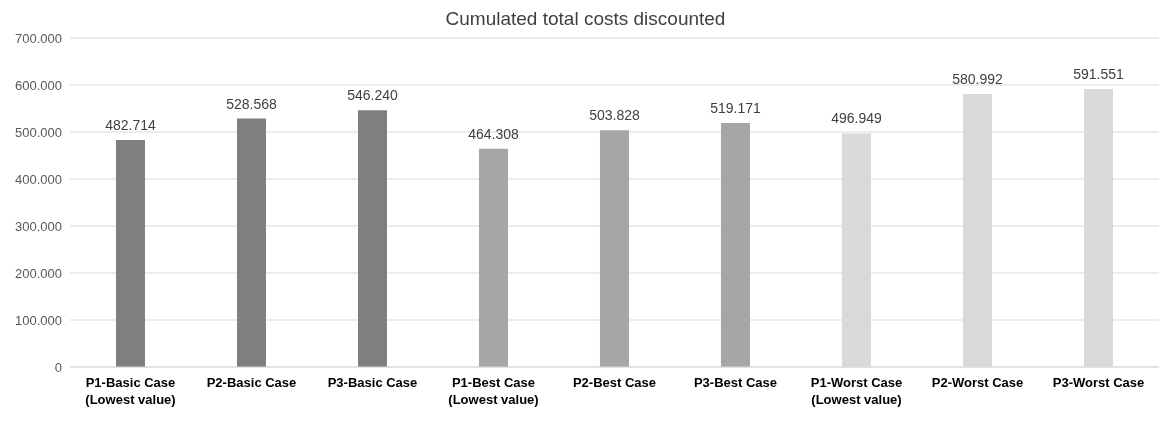 This screenshot has width=1171, height=435. What do you see at coordinates (58, 367) in the screenshot?
I see `y-tick-label: 0` at bounding box center [58, 367].